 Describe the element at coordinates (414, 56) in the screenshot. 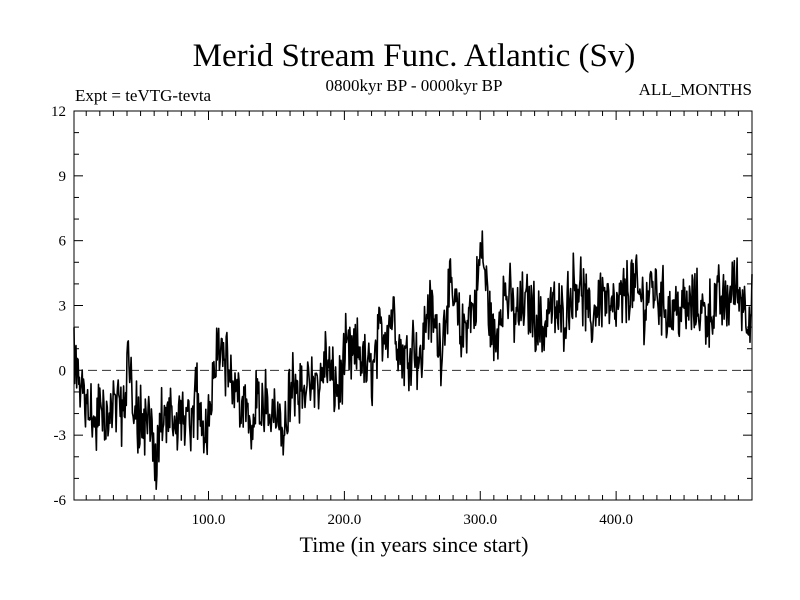

I see `chart-title: Merid Stream Func. Atlantic (Sv)` at that location.